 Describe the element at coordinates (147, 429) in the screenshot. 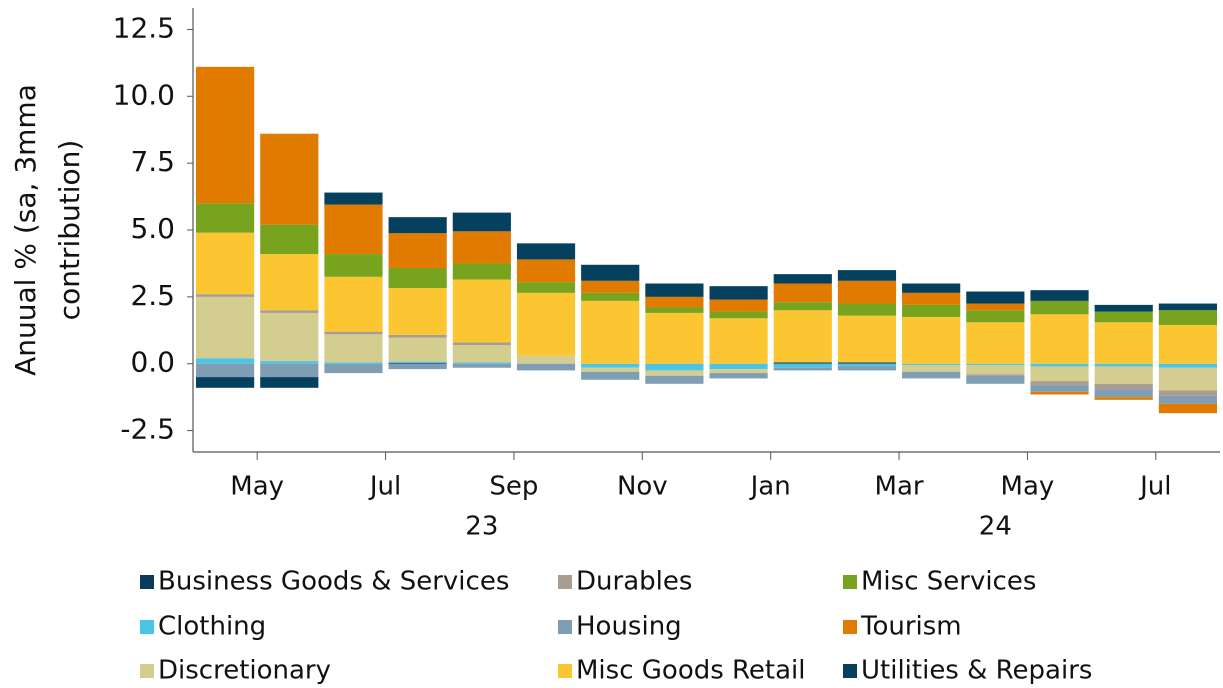

I see `y-tick-label: -2.5` at that location.